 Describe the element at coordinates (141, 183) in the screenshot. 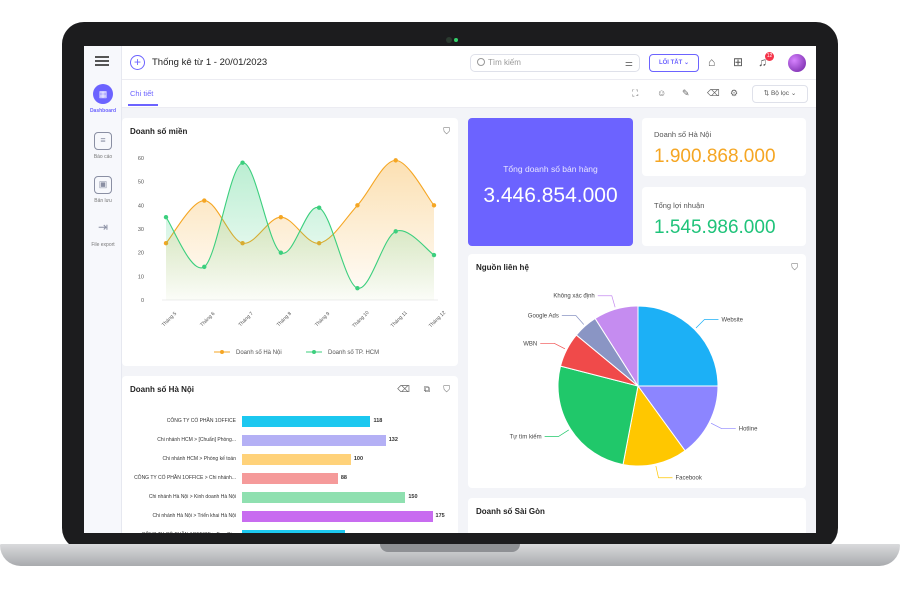

I see `y-tick-label: 50` at that location.